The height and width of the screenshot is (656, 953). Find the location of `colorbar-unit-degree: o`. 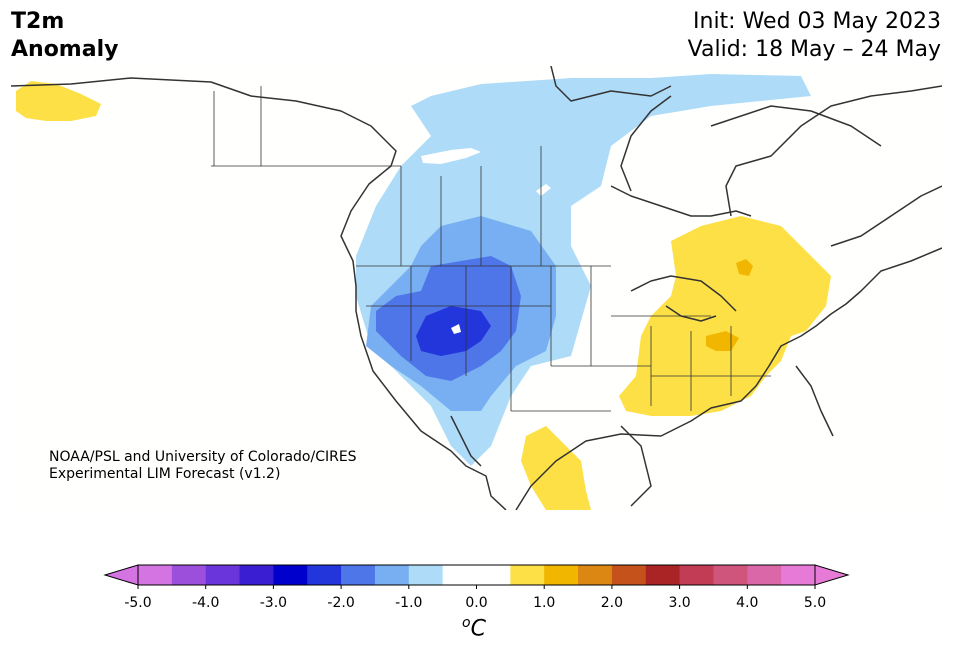

colorbar-unit-degree: o is located at coordinates (466, 623).